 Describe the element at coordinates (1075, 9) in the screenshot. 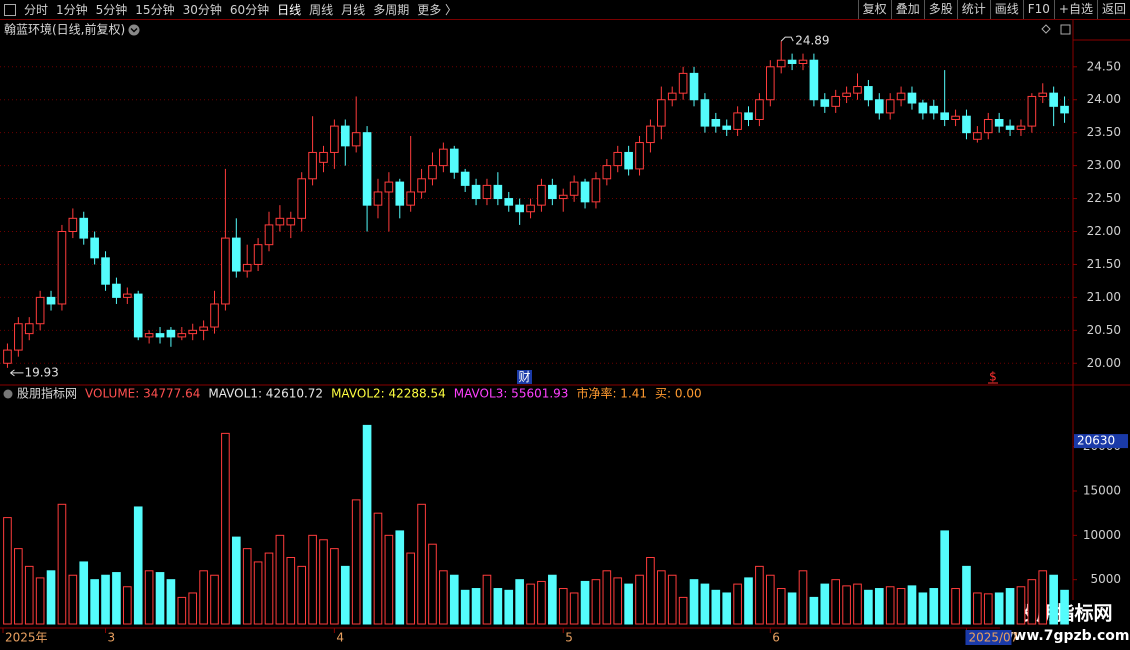

I see `toolbar-button: +自选` at that location.